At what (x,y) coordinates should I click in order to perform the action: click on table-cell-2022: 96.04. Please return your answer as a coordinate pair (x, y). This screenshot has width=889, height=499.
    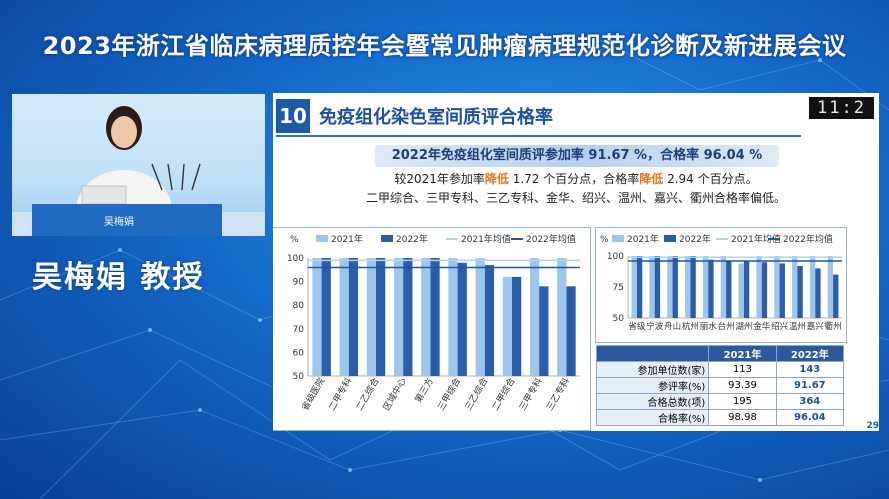
    Looking at the image, I should click on (810, 417).